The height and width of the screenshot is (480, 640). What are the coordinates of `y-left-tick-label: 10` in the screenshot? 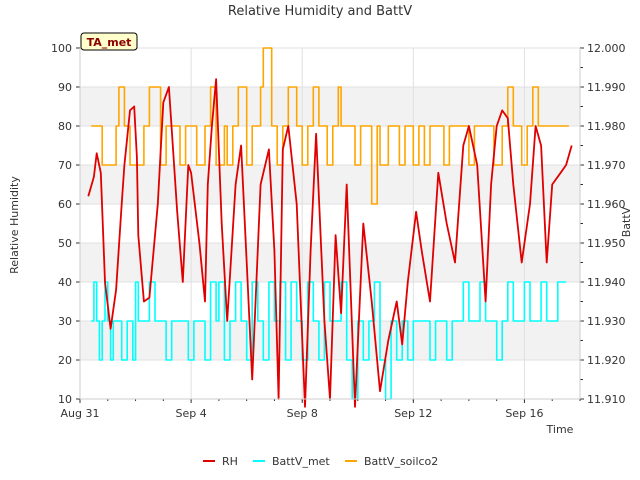 It's located at (65, 399).